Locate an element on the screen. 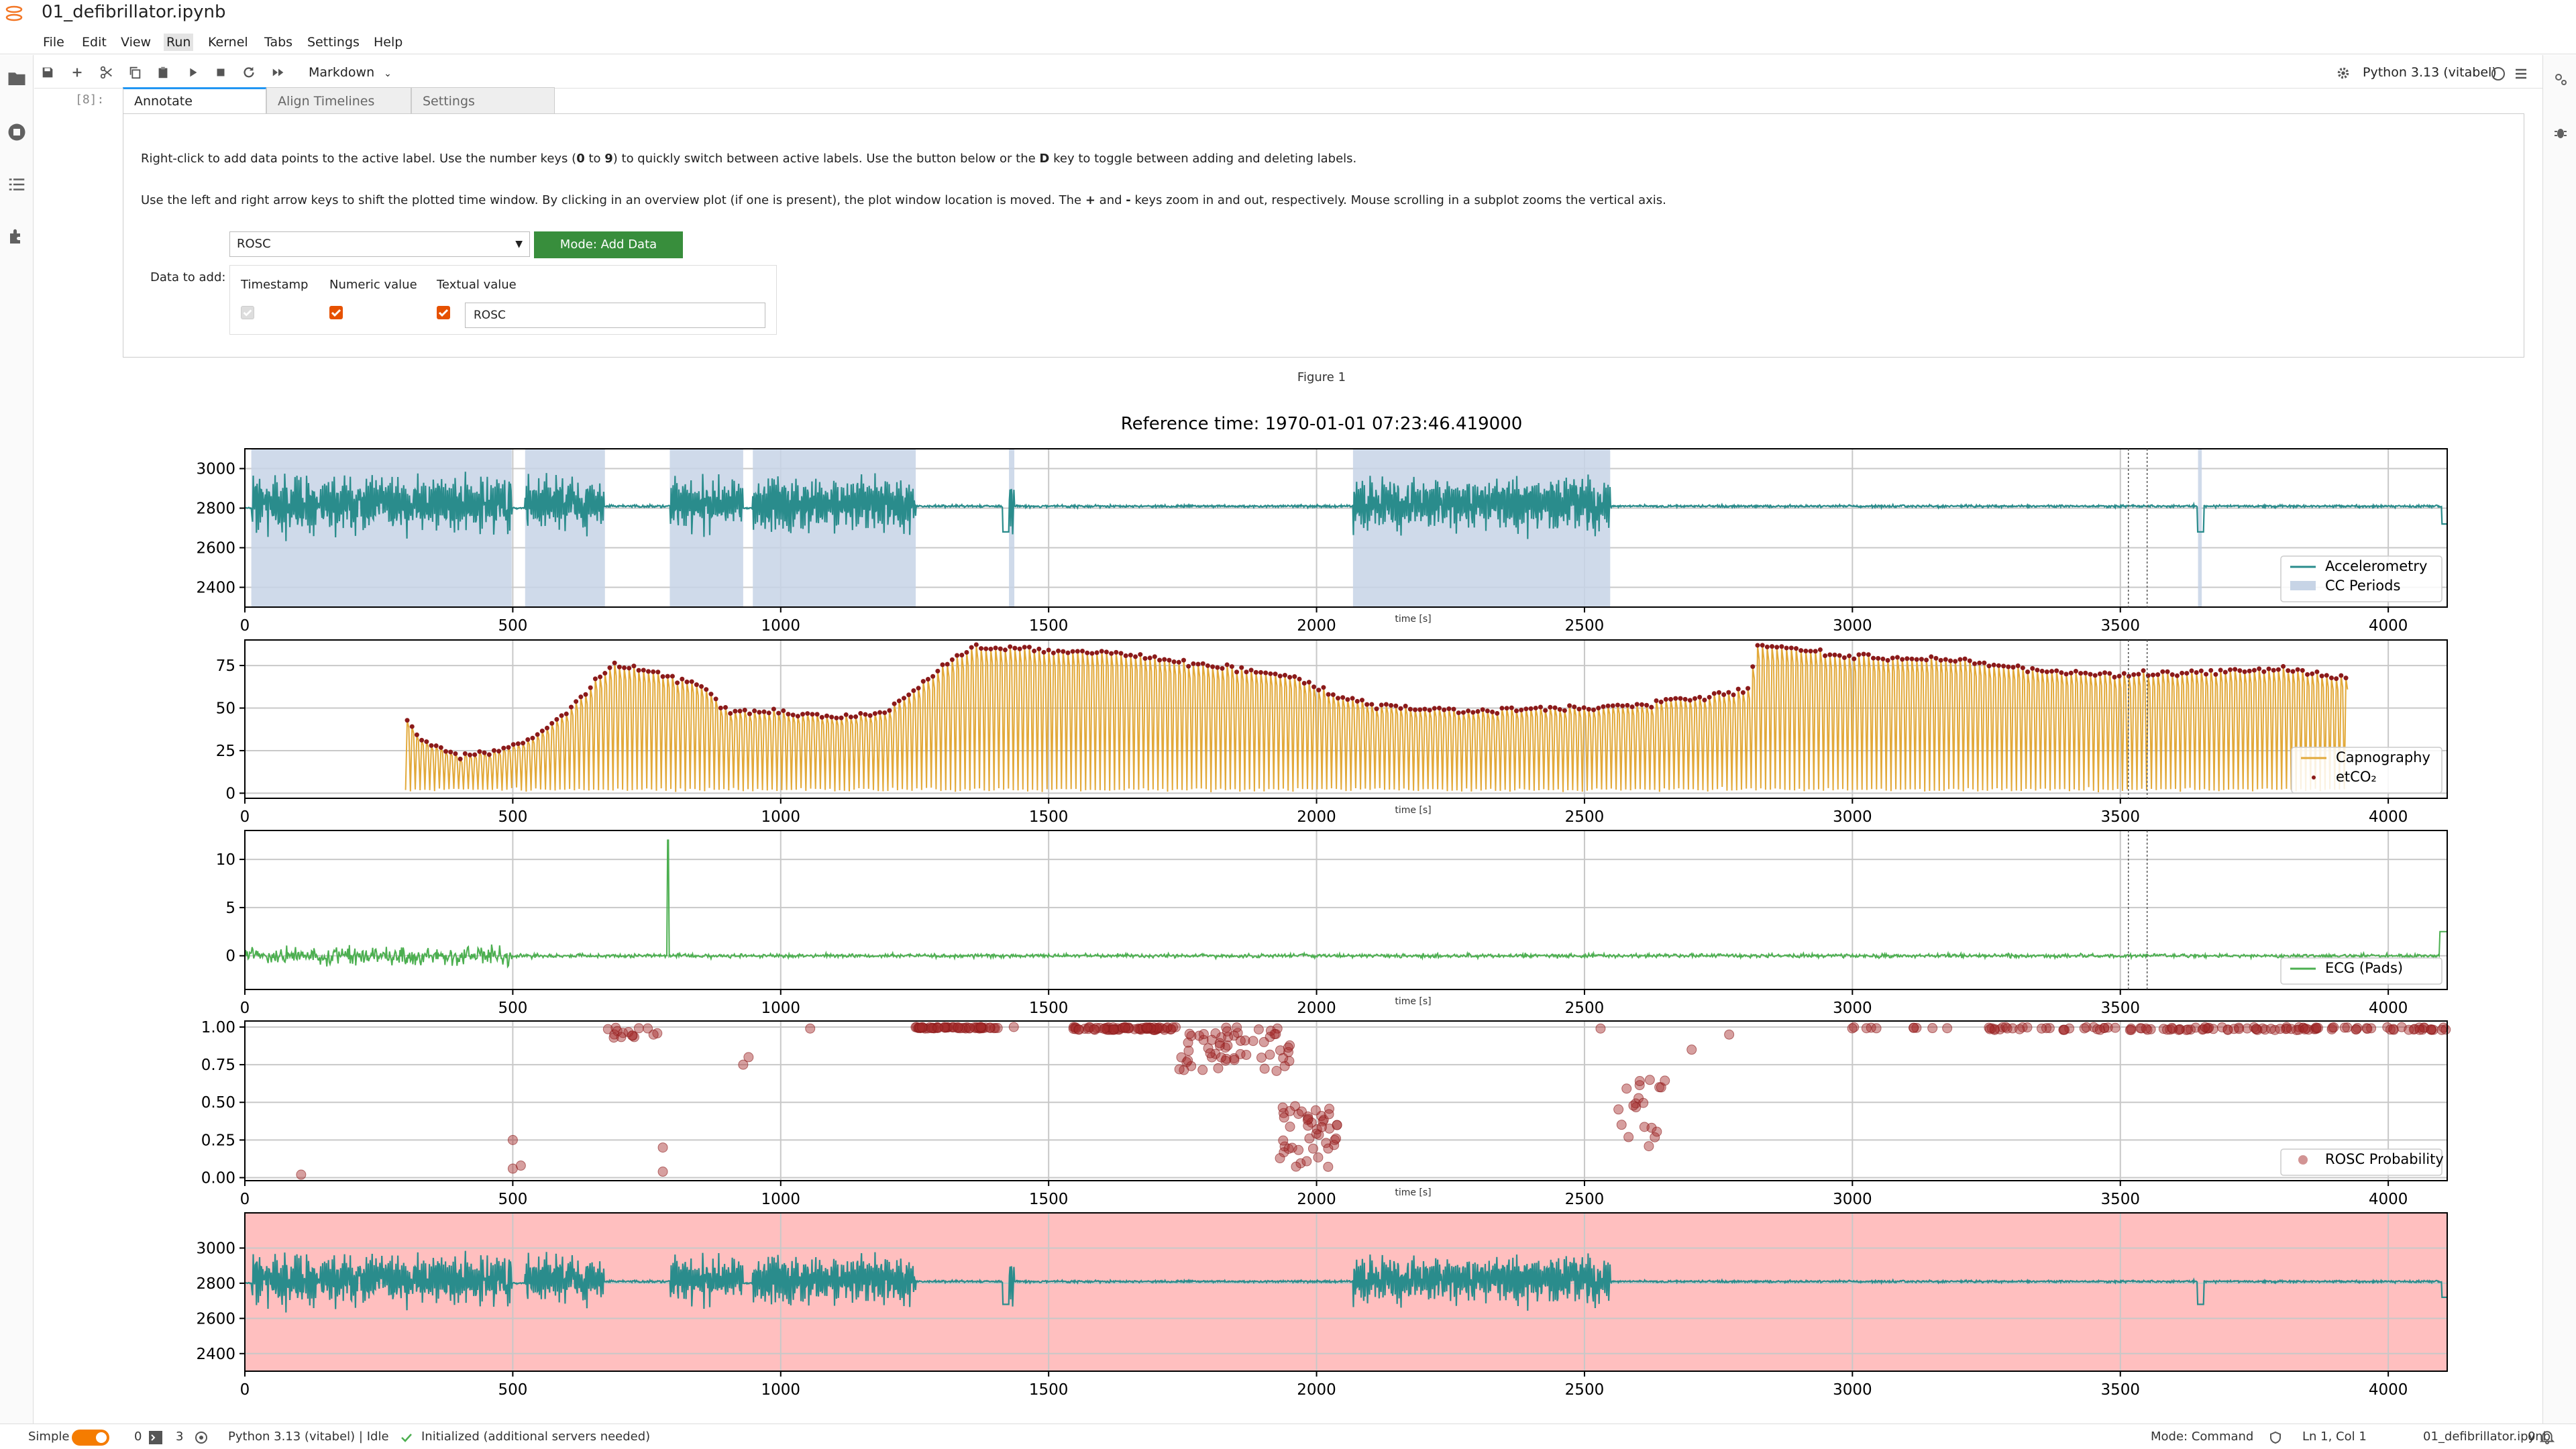  tab-settings: Settings is located at coordinates (483, 100).